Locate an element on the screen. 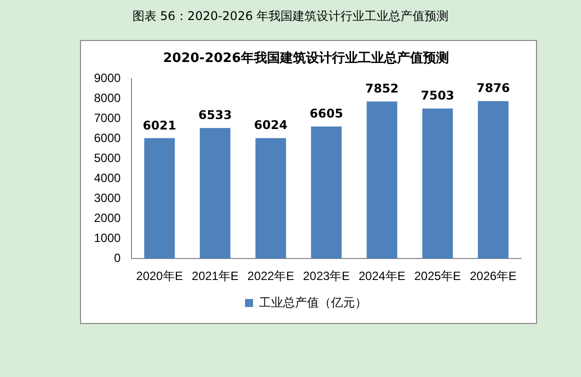 This screenshot has width=581, height=377. x-tick-label: 2025年E is located at coordinates (437, 276).